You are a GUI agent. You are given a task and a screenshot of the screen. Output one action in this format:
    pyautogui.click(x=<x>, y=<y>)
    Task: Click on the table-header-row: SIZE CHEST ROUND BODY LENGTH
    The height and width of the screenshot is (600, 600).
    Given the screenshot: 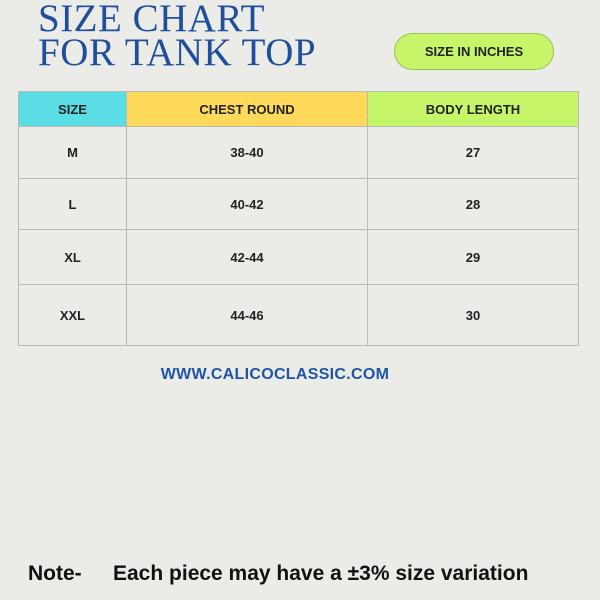 What is the action you would take?
    pyautogui.click(x=298, y=109)
    